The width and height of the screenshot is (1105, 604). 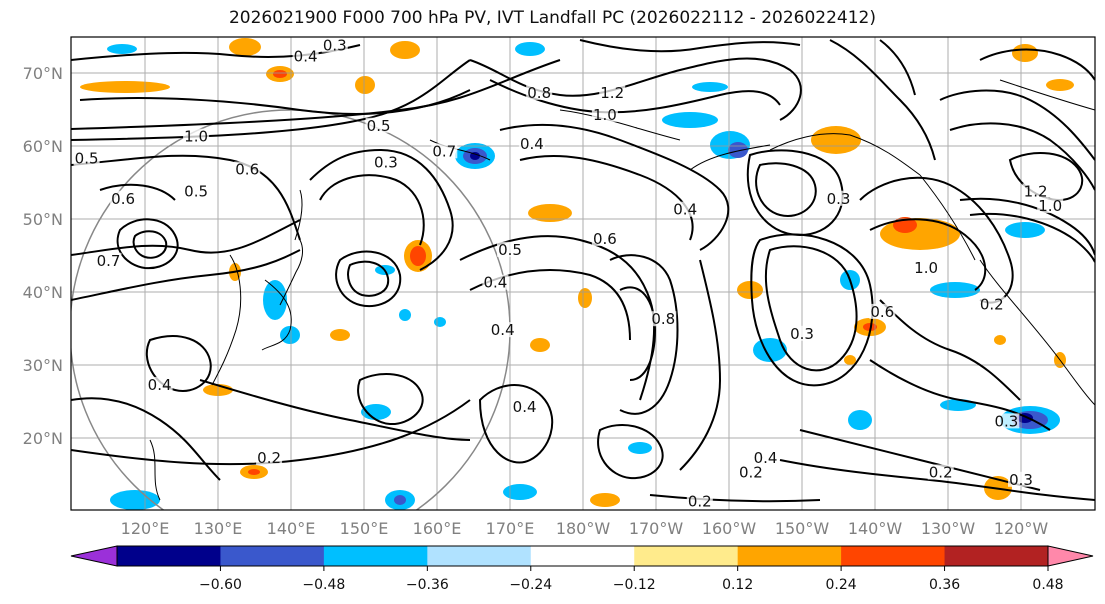 What do you see at coordinates (1021, 528) in the screenshot?
I see `lon-label: 120°W` at bounding box center [1021, 528].